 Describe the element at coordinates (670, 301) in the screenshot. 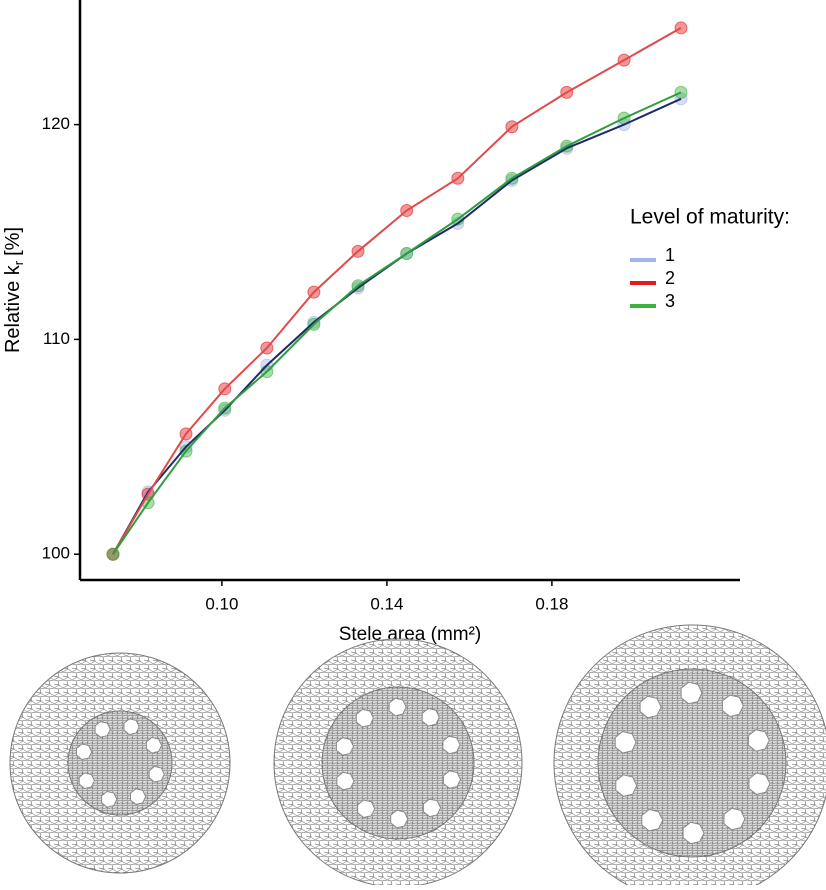

I see `legend-label: 3` at that location.